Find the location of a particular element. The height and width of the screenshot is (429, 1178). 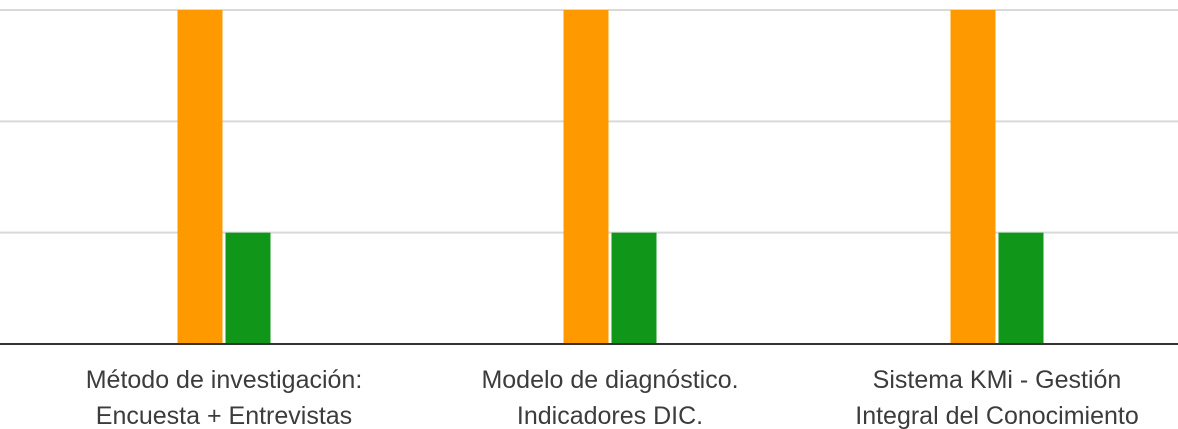

bar-cat0-series0 is located at coordinates (200, 177).